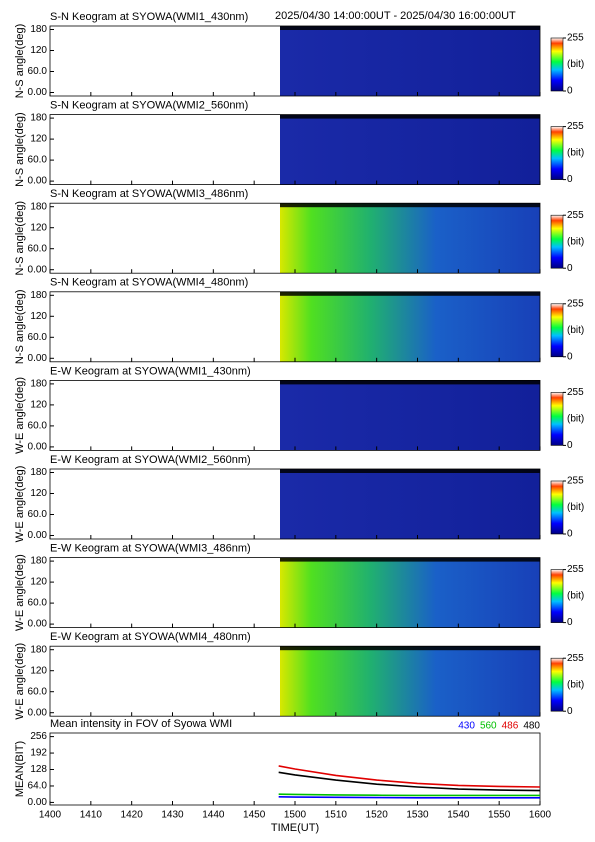 This screenshot has height=842, width=595. What do you see at coordinates (150, 637) in the screenshot?
I see `panel-title: E-W Keogram at SYOWA(WMI4_480nm)` at bounding box center [150, 637].